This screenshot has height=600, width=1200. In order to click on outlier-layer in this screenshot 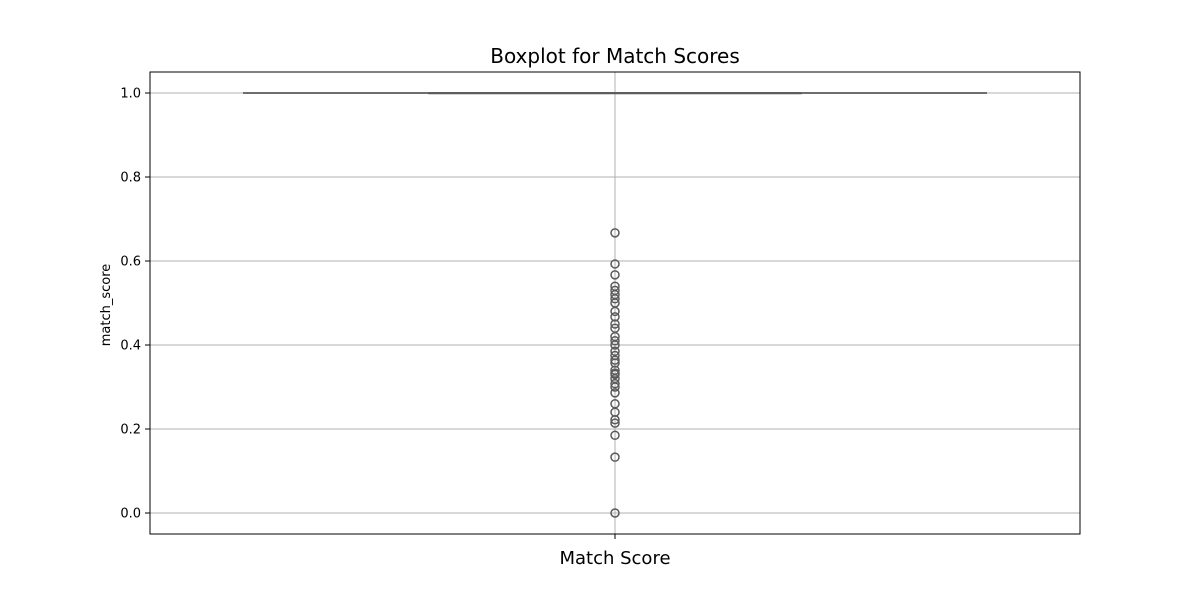, I will do `click(615, 373)`.